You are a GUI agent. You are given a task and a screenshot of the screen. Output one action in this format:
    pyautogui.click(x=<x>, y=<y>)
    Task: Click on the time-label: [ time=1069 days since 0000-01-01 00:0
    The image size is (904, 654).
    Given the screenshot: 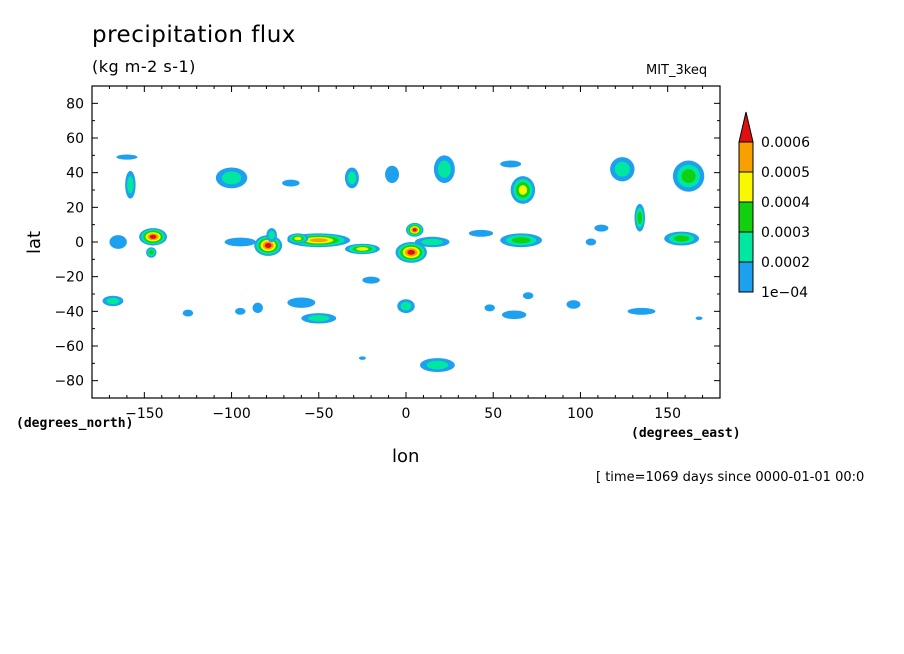 What is the action you would take?
    pyautogui.click(x=730, y=477)
    